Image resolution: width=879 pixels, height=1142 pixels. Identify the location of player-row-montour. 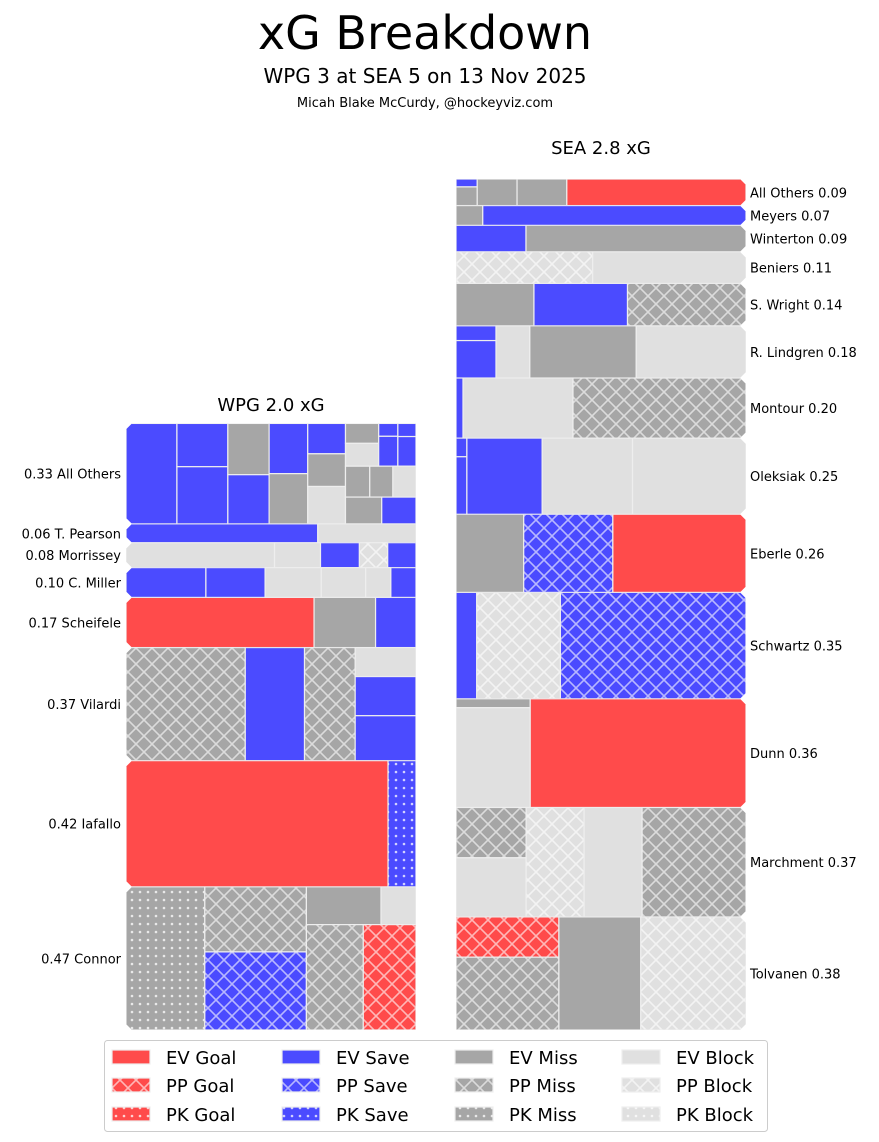
(601, 408).